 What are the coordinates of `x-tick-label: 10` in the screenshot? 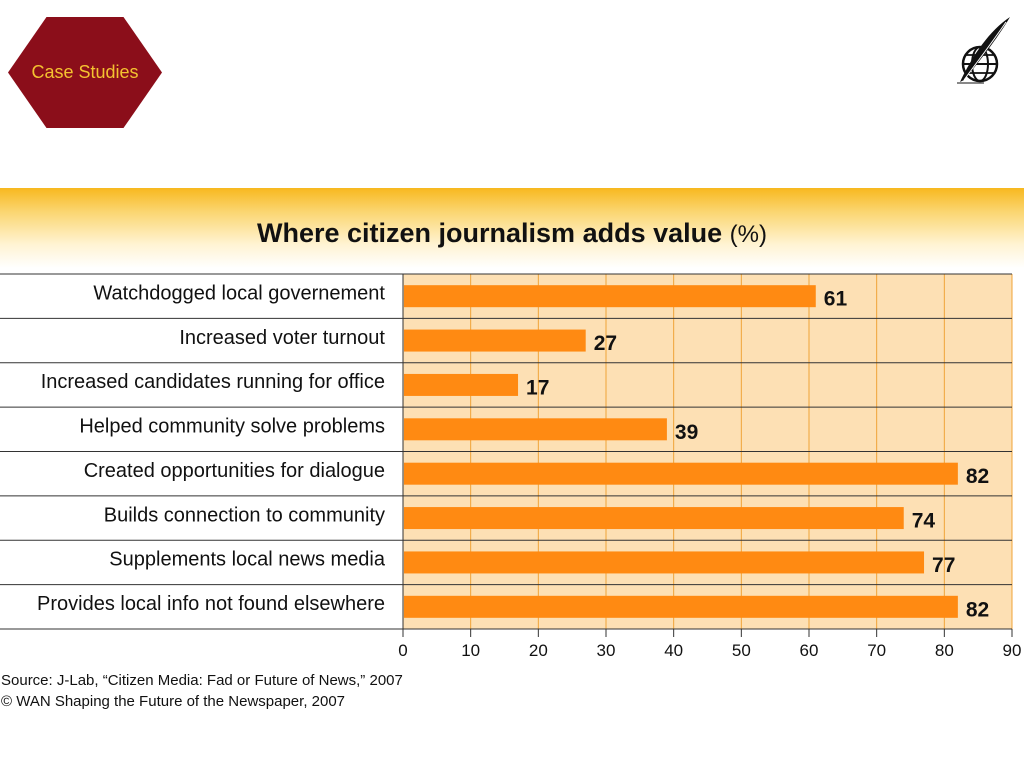 It's located at (470, 650).